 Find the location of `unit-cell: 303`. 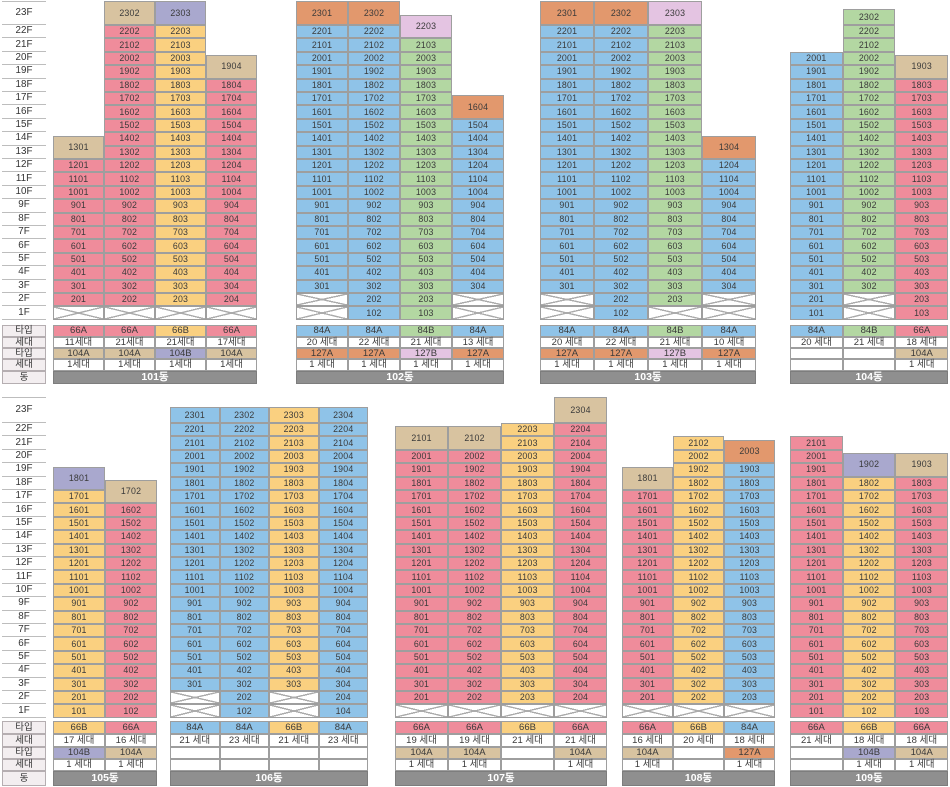

unit-cell: 303 is located at coordinates (426, 286).